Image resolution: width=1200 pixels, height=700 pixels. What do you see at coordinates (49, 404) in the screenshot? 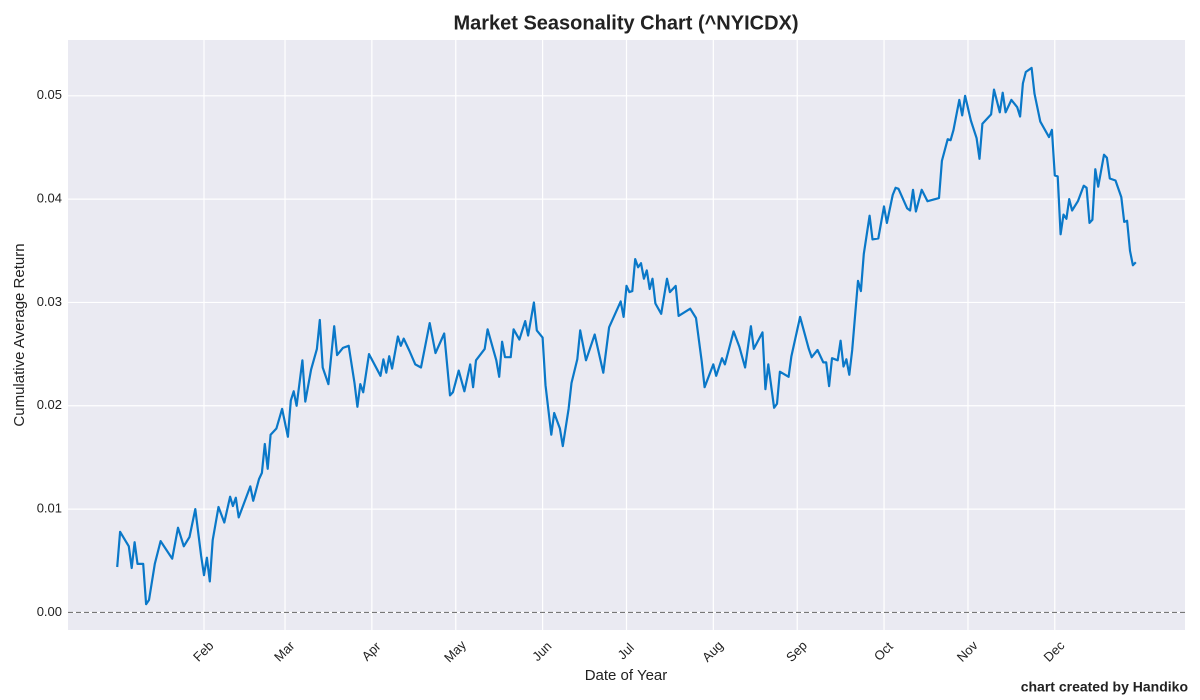
I see `y-tick-label: 0.02` at bounding box center [49, 404].